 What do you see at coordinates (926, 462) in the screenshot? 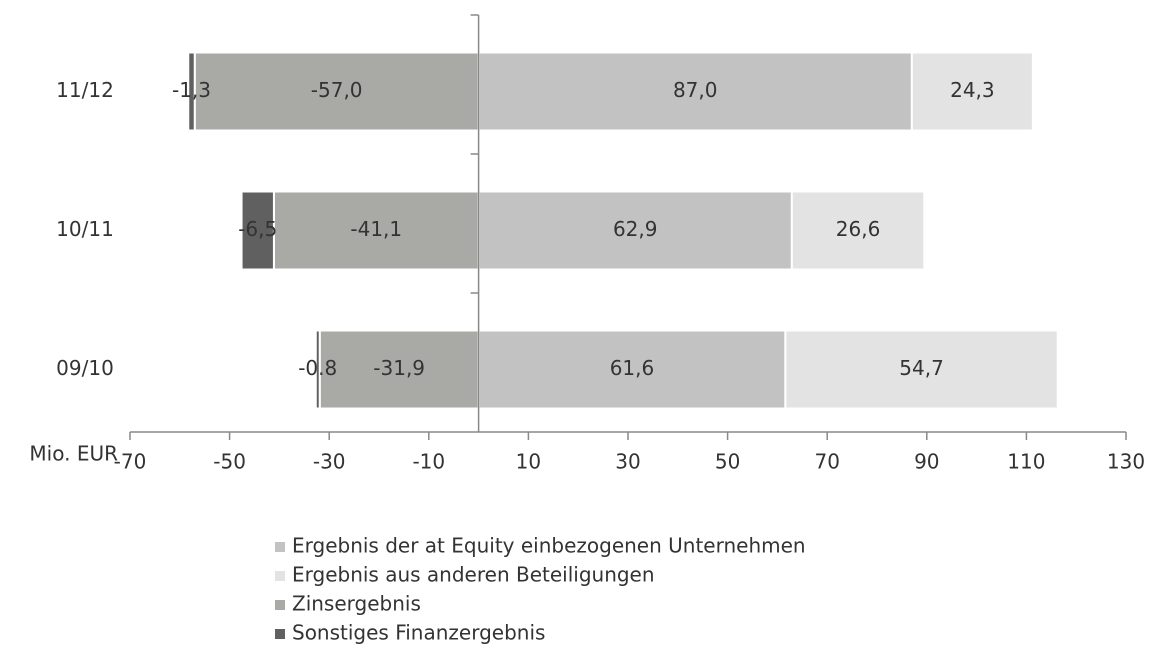
I see `x-tick-label: 90` at bounding box center [926, 462].